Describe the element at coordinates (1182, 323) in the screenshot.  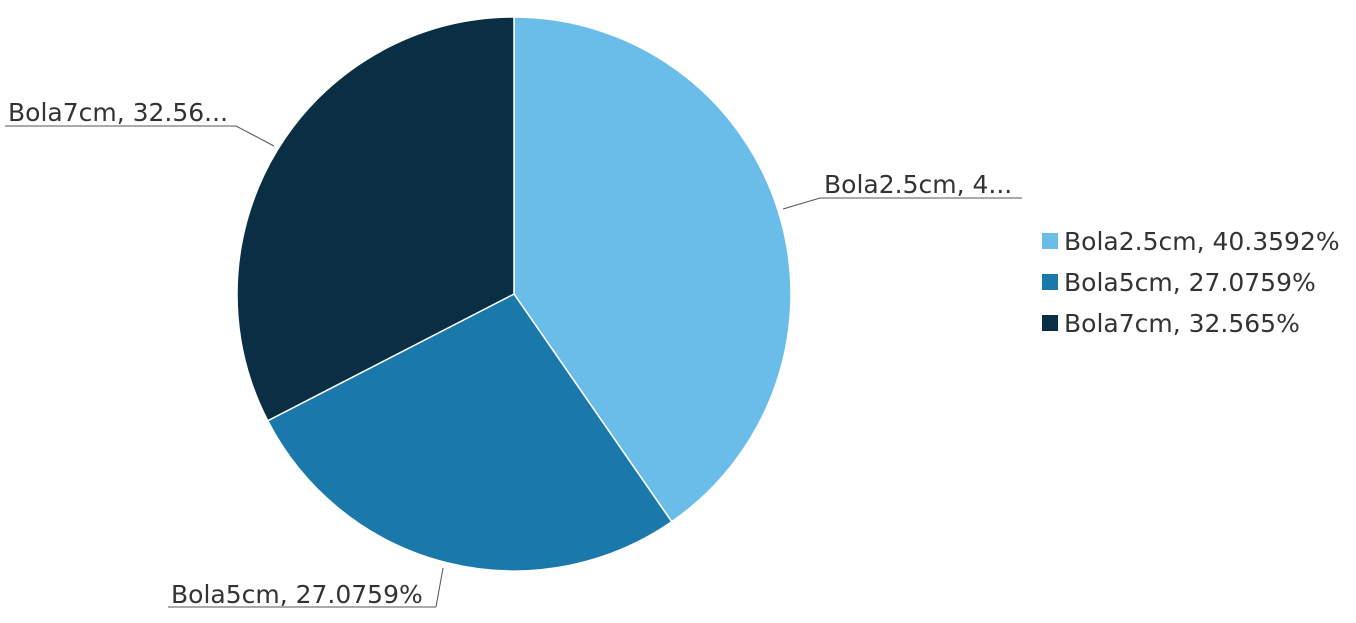
I see `legend-label: Bola7cm, 32.565%` at that location.